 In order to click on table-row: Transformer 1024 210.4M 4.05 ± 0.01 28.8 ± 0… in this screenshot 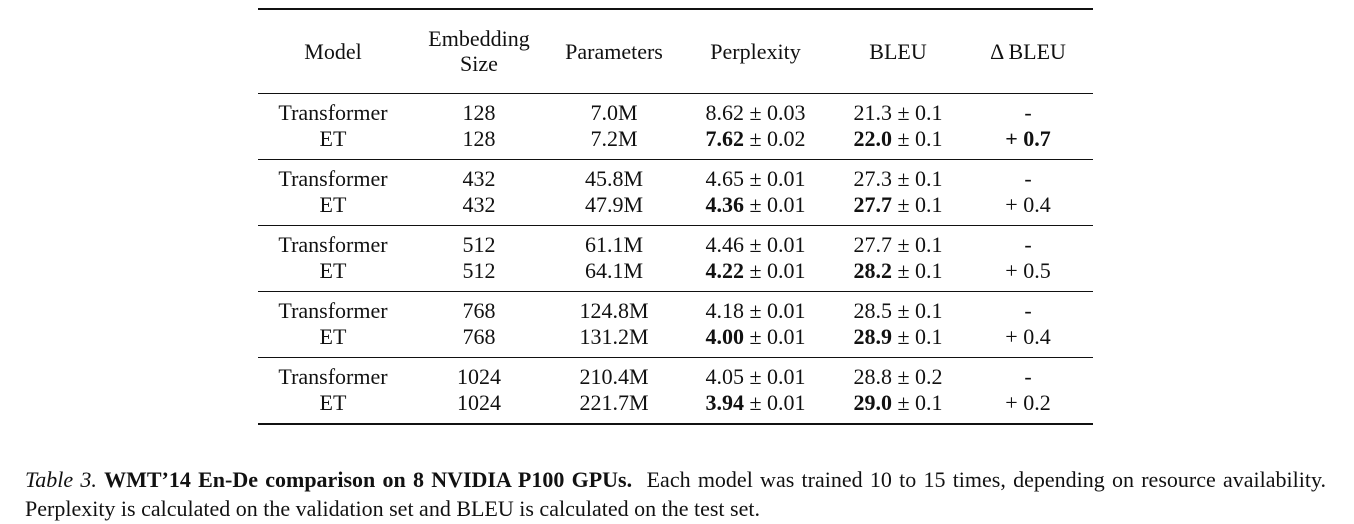, I will do `click(675, 373)`.